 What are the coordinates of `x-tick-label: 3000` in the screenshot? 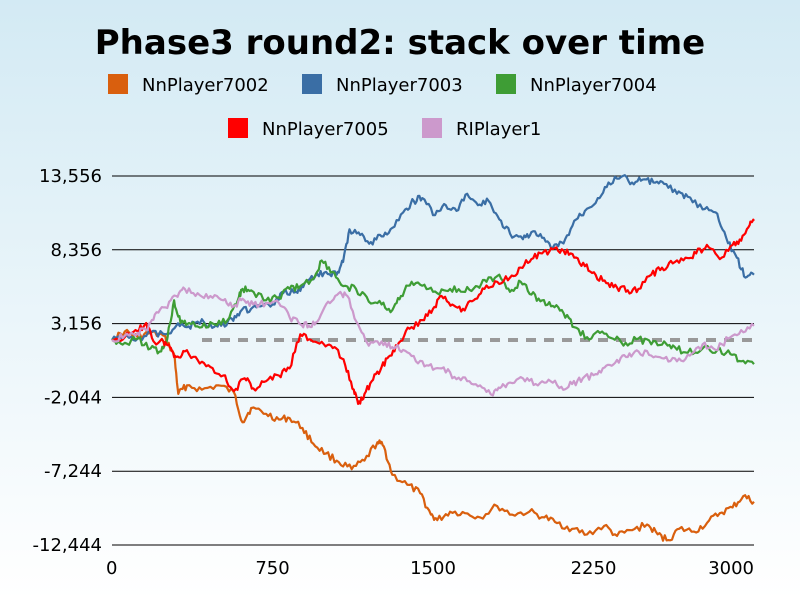 It's located at (731, 568).